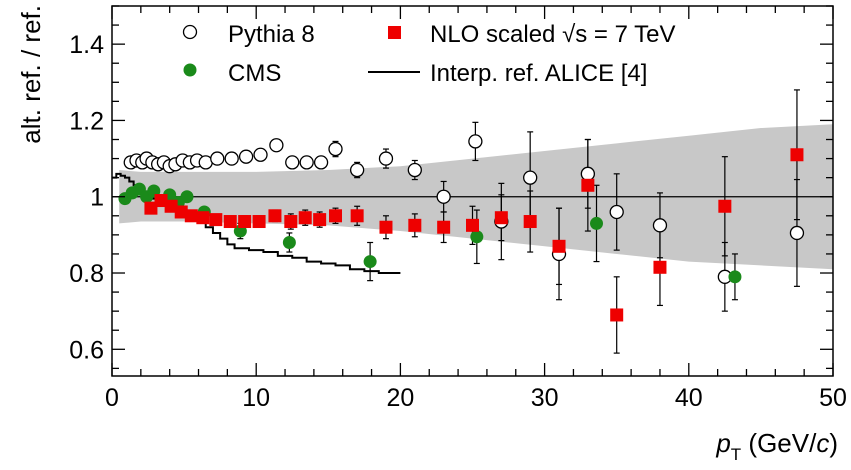 The width and height of the screenshot is (851, 470). Describe the element at coordinates (190, 70) in the screenshot. I see `legend-cms-marker` at that location.